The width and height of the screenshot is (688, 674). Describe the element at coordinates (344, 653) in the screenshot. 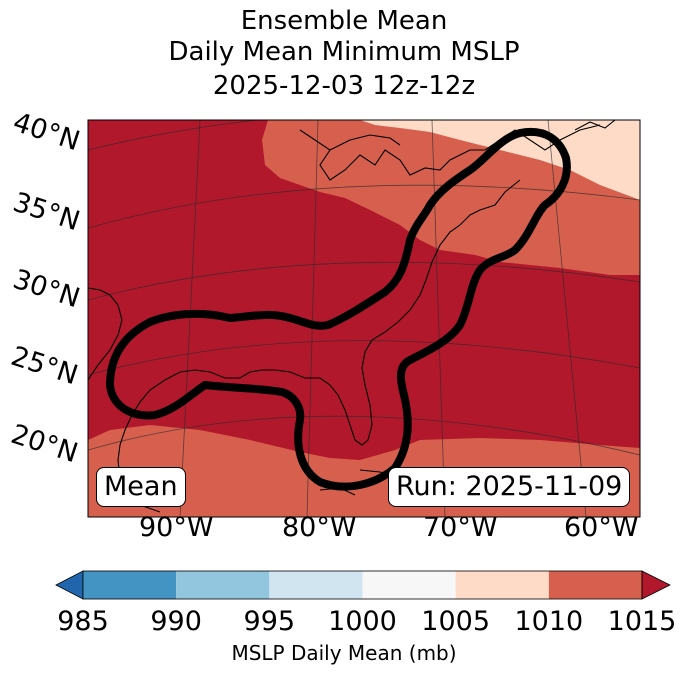

I see `colorbar-label: MSLP Daily Mean (mb)` at that location.